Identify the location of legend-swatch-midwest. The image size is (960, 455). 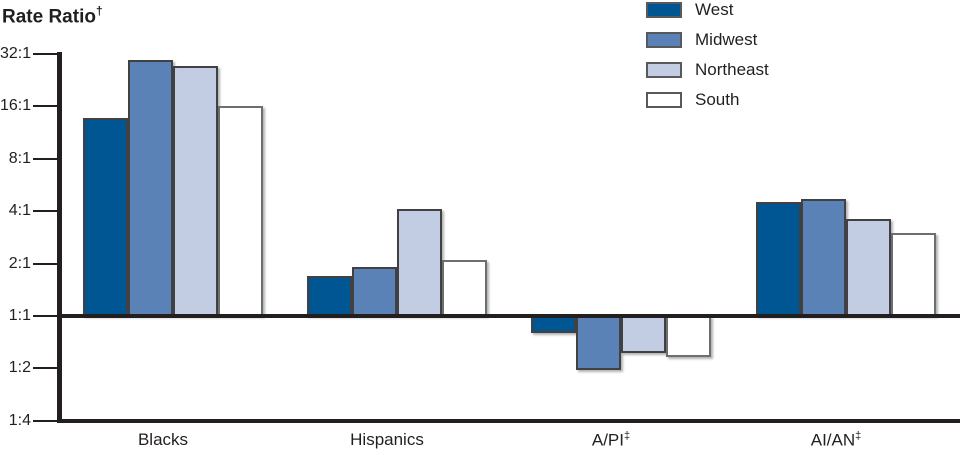
(664, 40).